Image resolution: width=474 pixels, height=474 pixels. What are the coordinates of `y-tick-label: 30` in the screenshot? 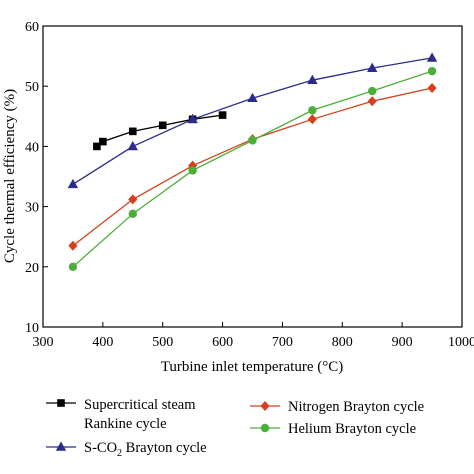 It's located at (32, 208).